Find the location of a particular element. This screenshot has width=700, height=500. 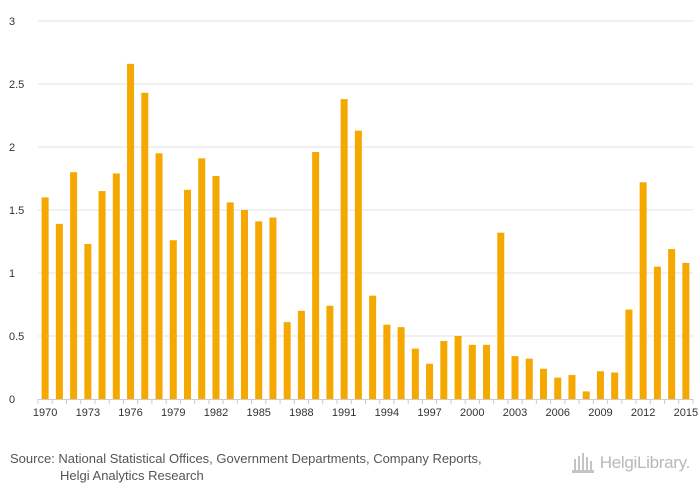

x-tick-label: 1985 is located at coordinates (258, 413).